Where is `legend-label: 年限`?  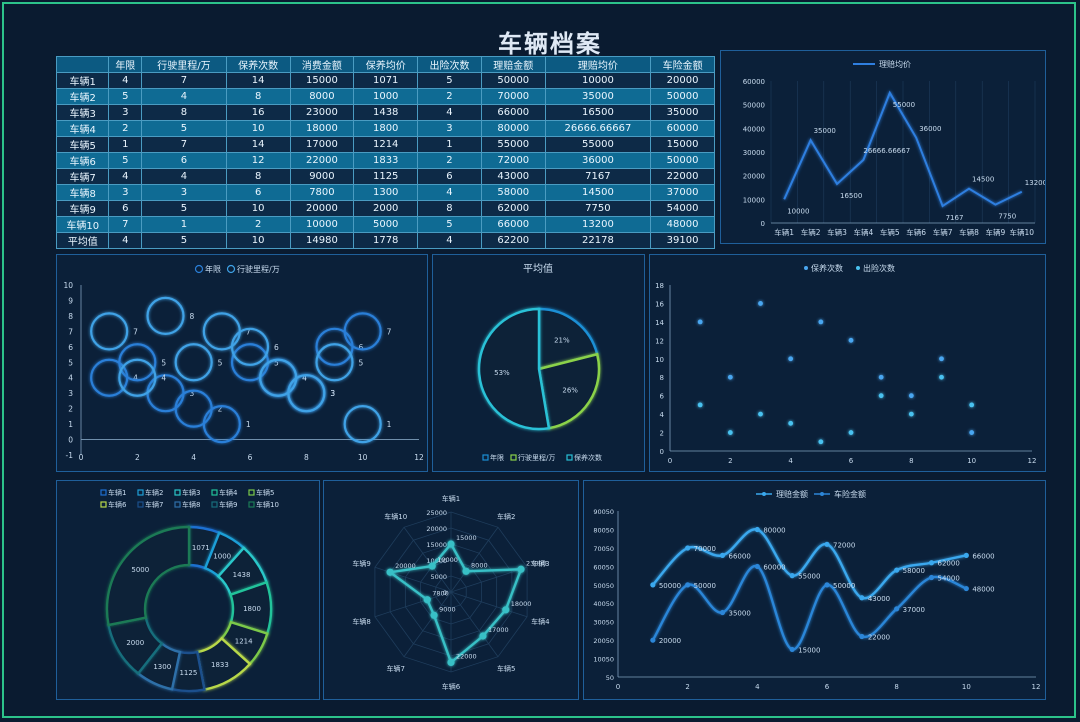
legend-label: 年限 is located at coordinates (497, 457).